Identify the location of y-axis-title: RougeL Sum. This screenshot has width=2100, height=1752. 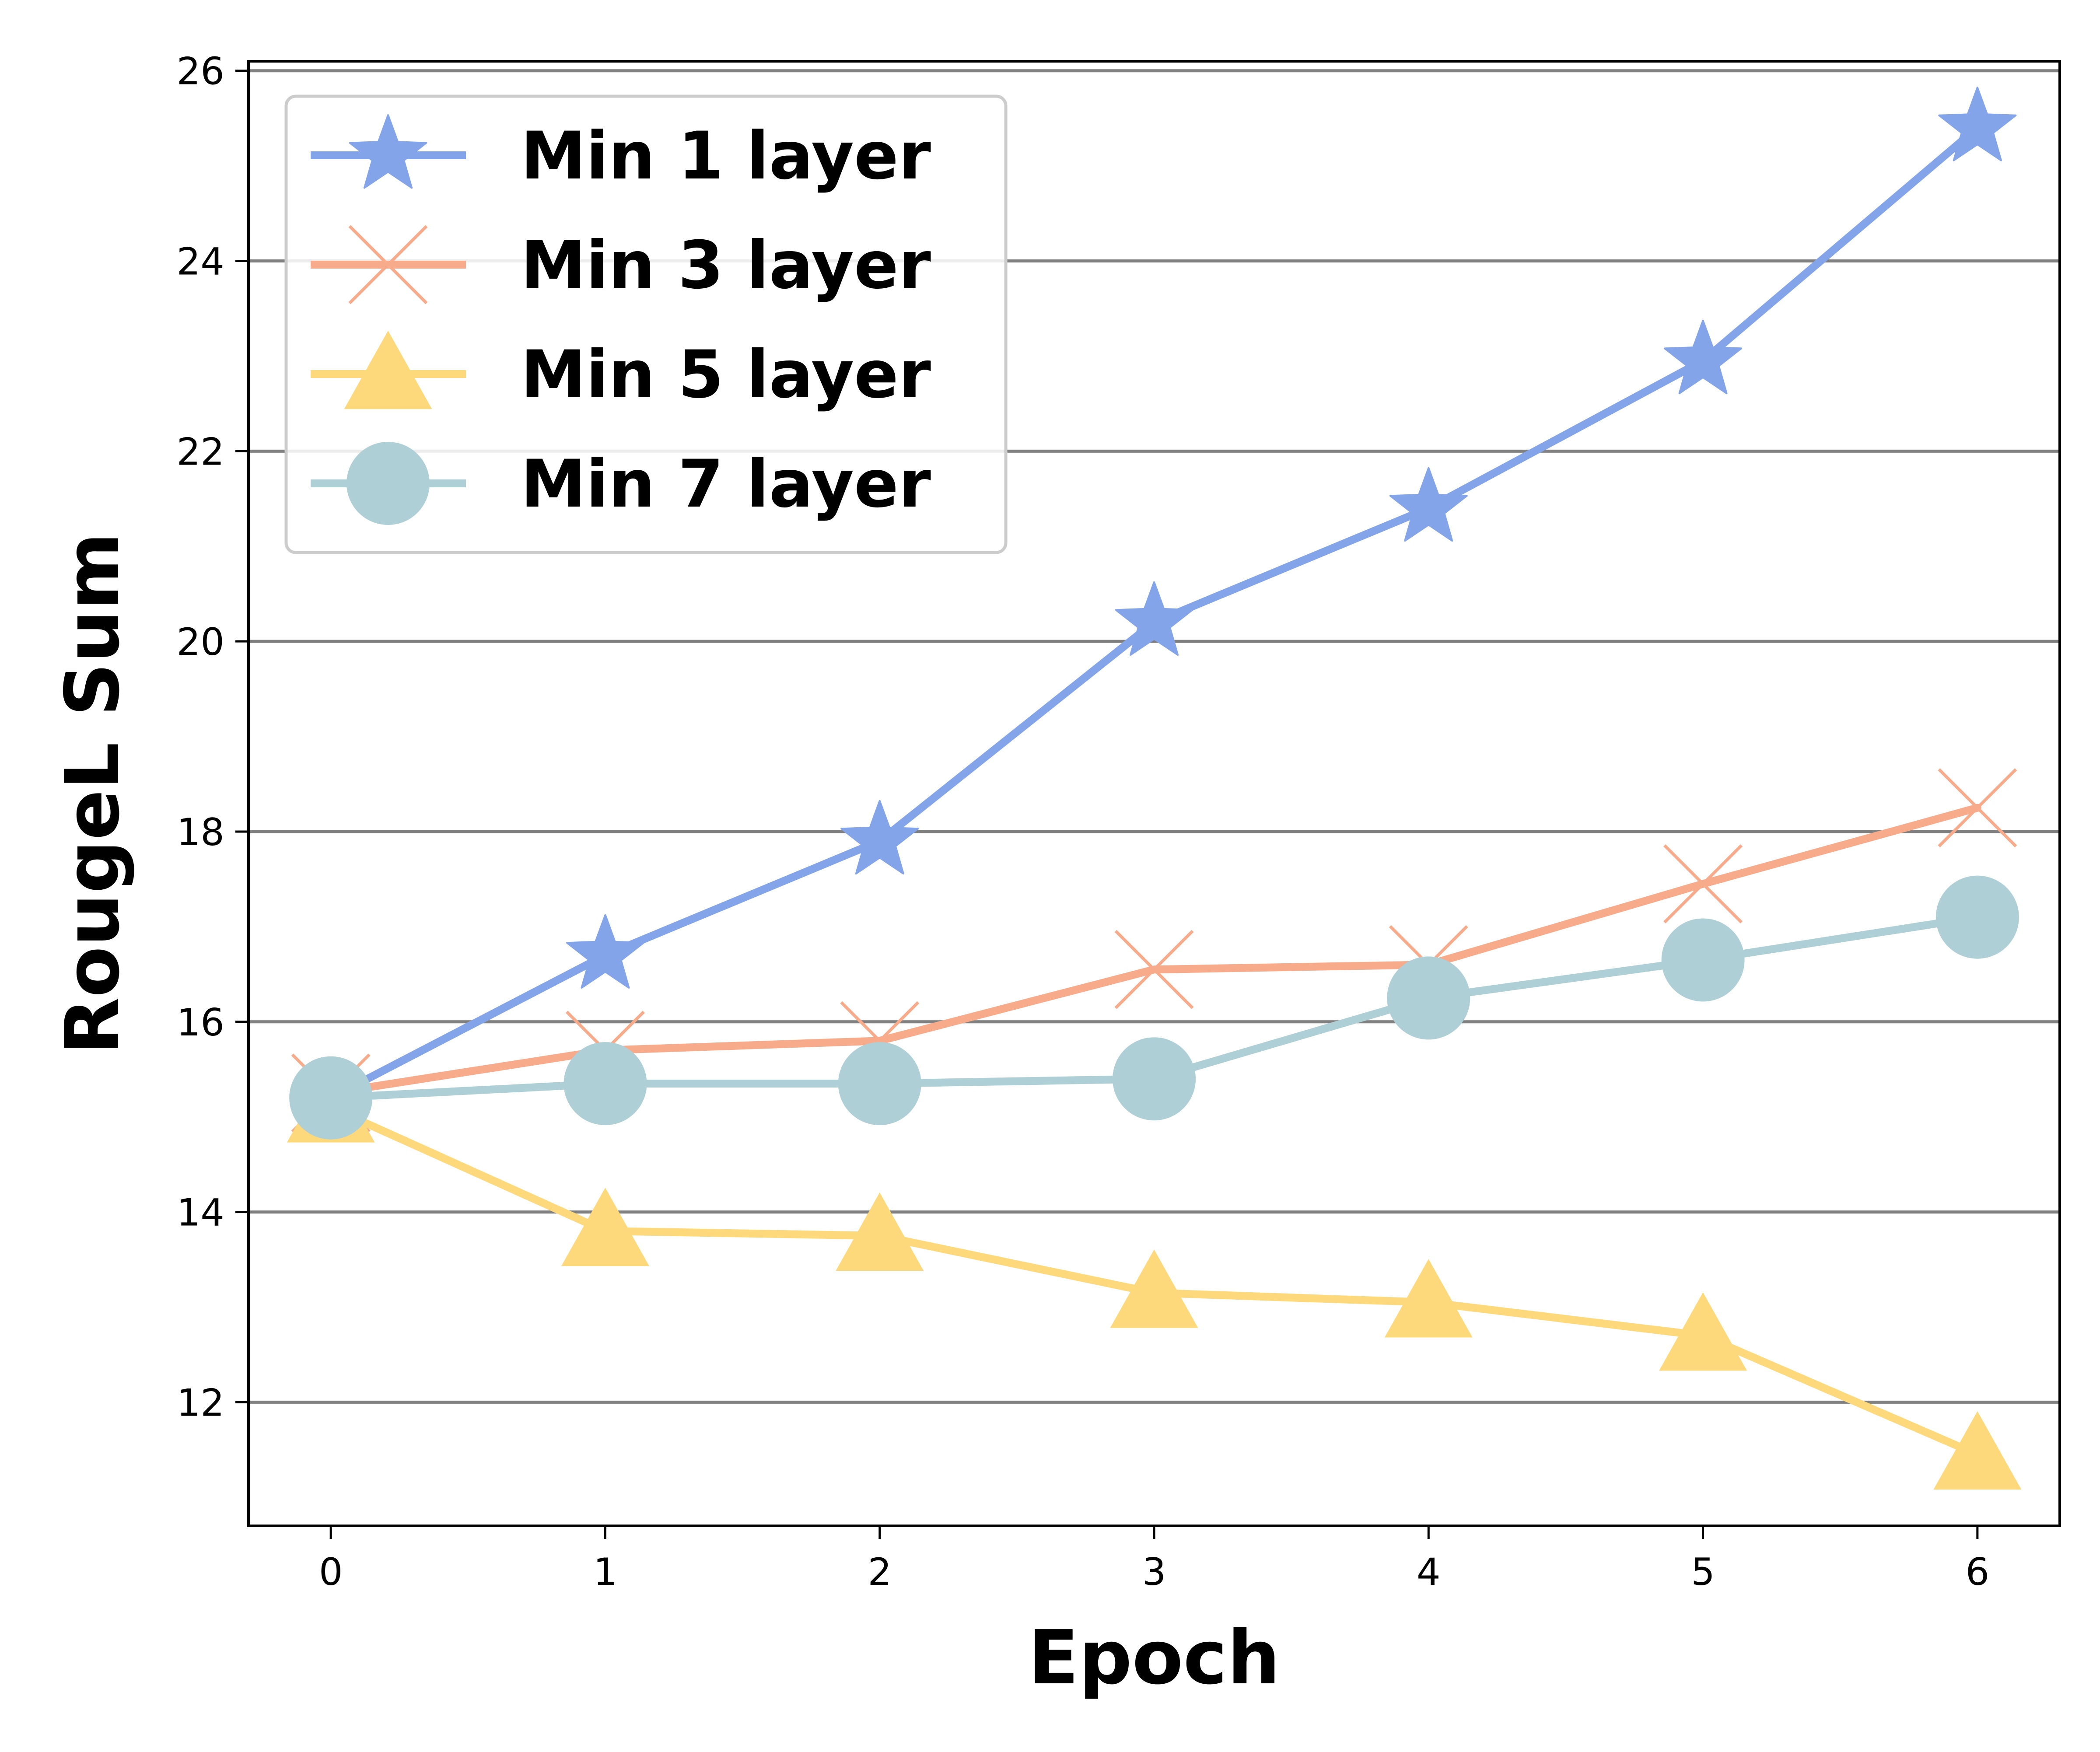
(92, 793).